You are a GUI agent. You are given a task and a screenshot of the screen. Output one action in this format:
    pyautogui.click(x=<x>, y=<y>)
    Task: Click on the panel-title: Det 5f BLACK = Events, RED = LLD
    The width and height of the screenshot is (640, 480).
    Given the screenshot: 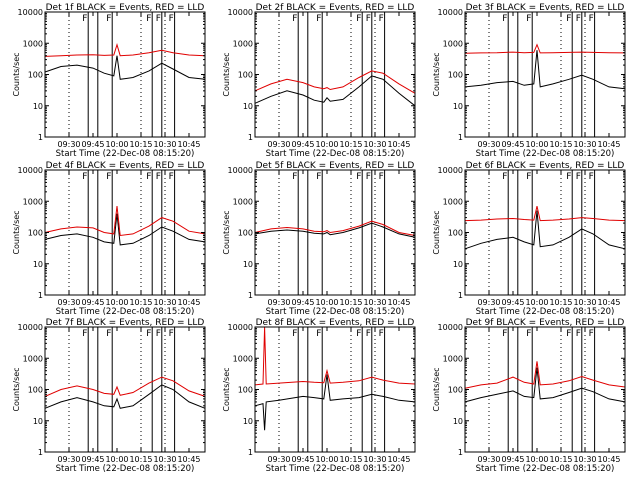 What is the action you would take?
    pyautogui.click(x=335, y=166)
    